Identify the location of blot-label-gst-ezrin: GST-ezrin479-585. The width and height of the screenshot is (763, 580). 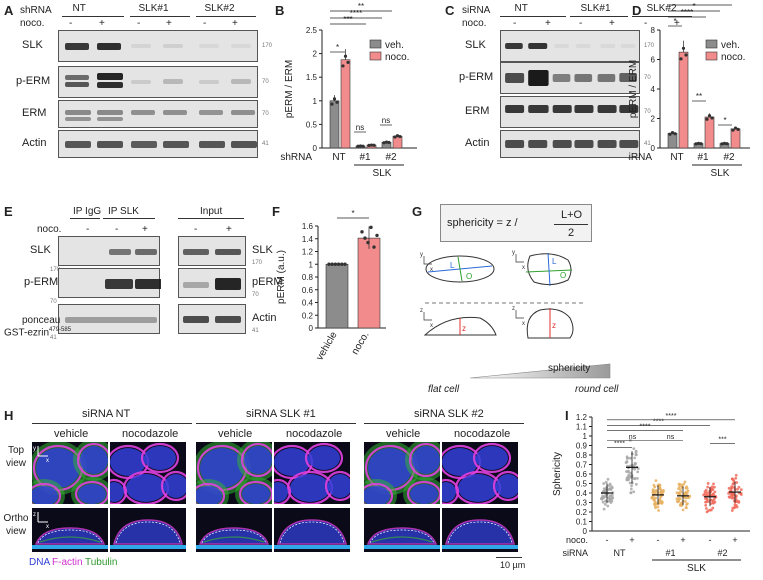
(38, 333).